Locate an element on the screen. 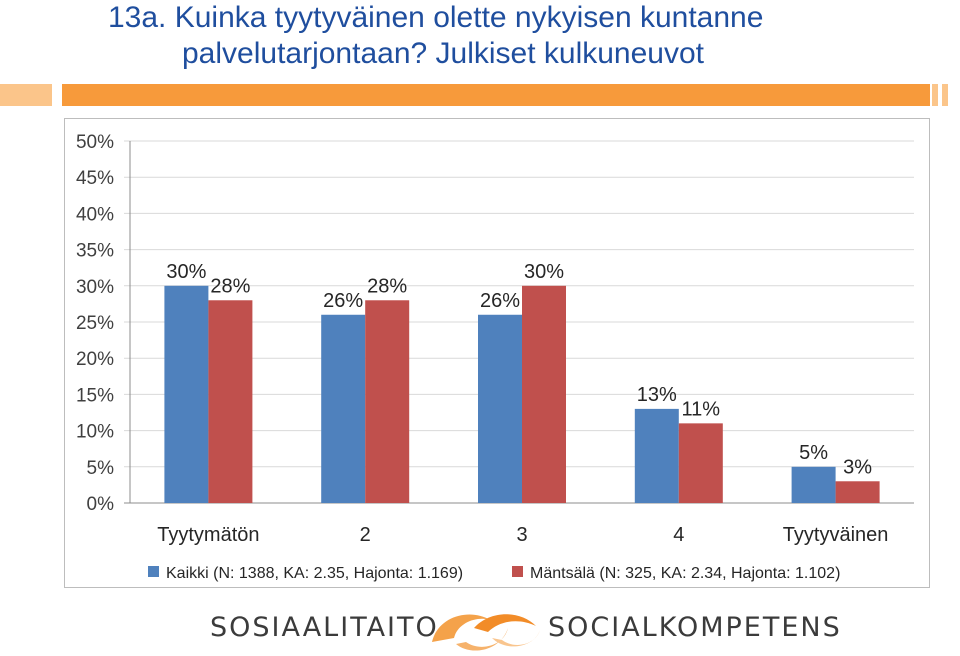  logo-swirl-icon is located at coordinates (486, 632).